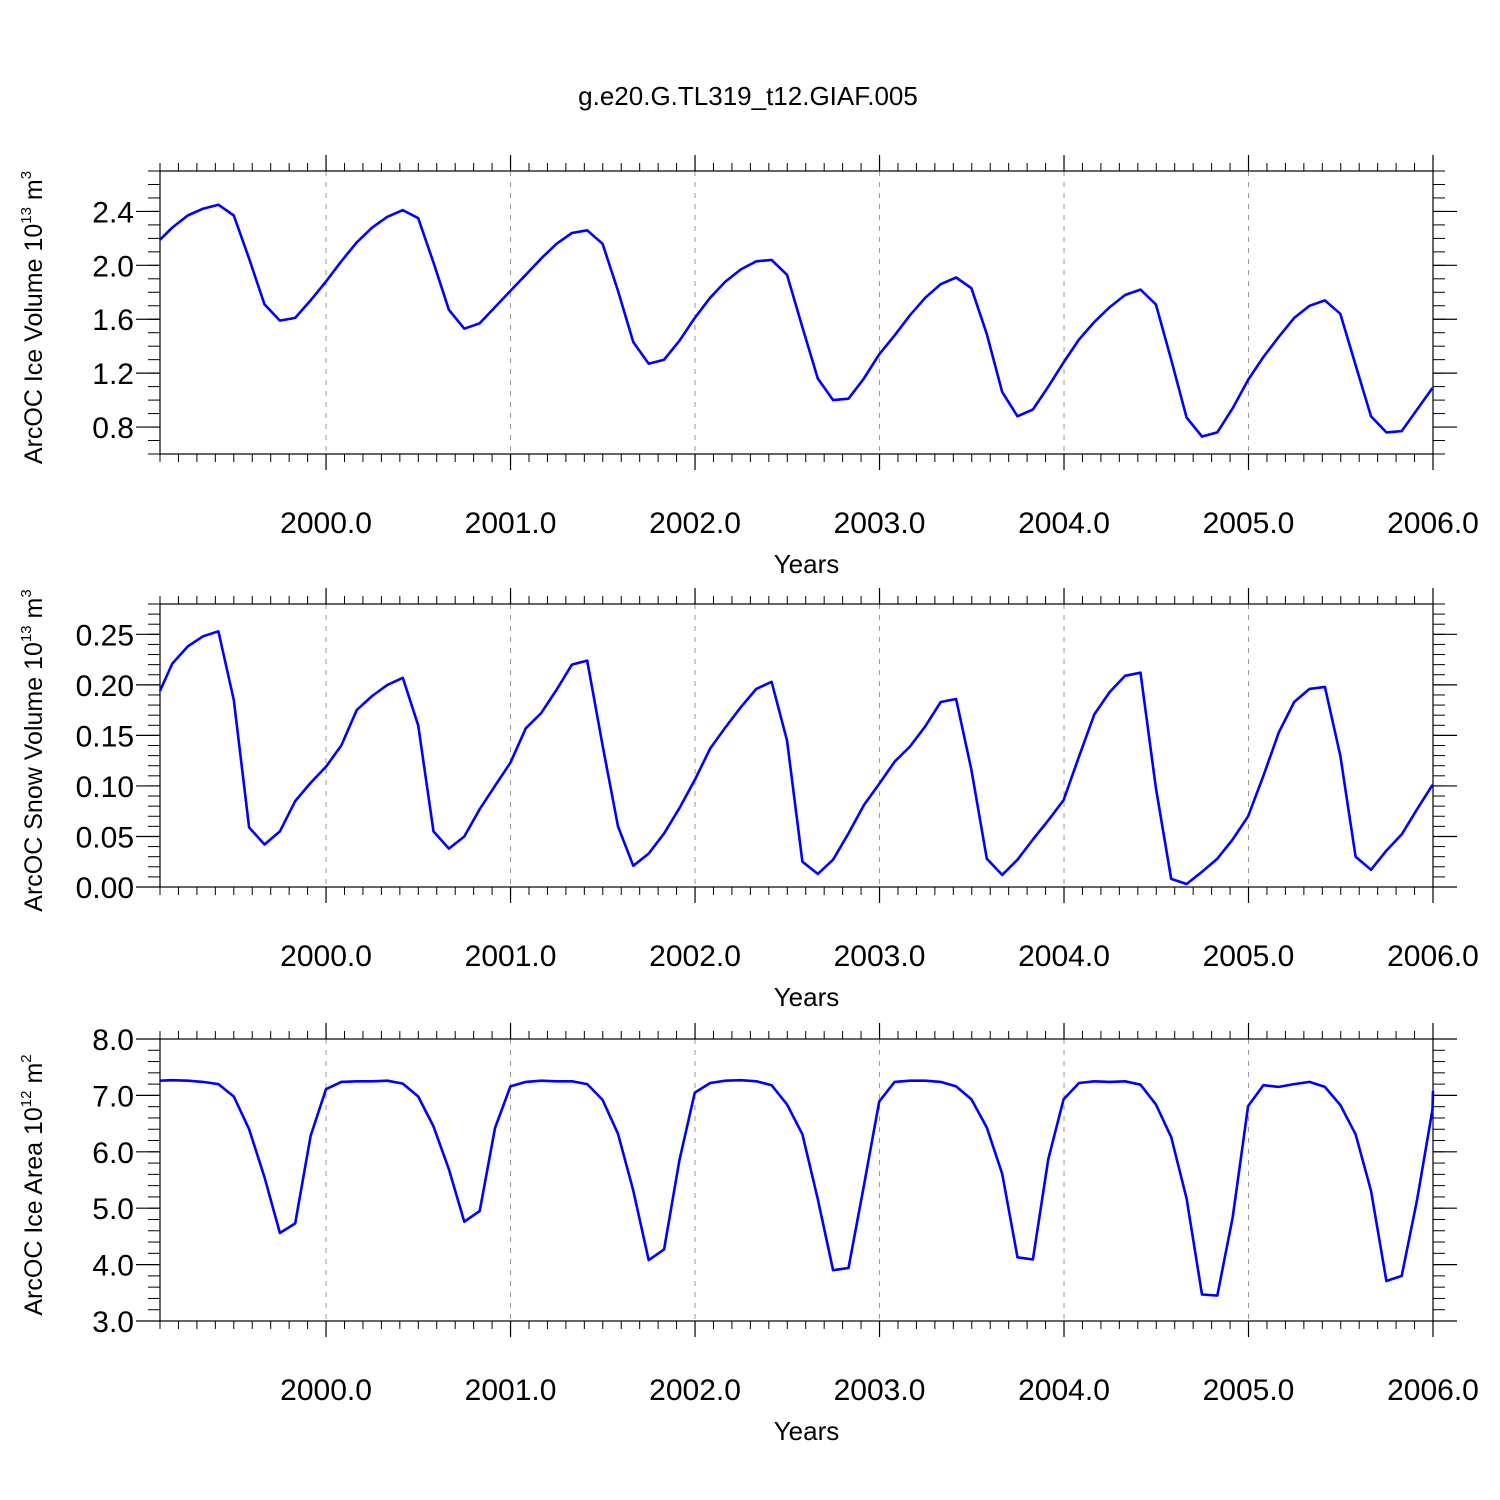 Image resolution: width=1500 pixels, height=1500 pixels. Describe the element at coordinates (1249, 956) in the screenshot. I see `x-tick-label: 2005.0` at that location.